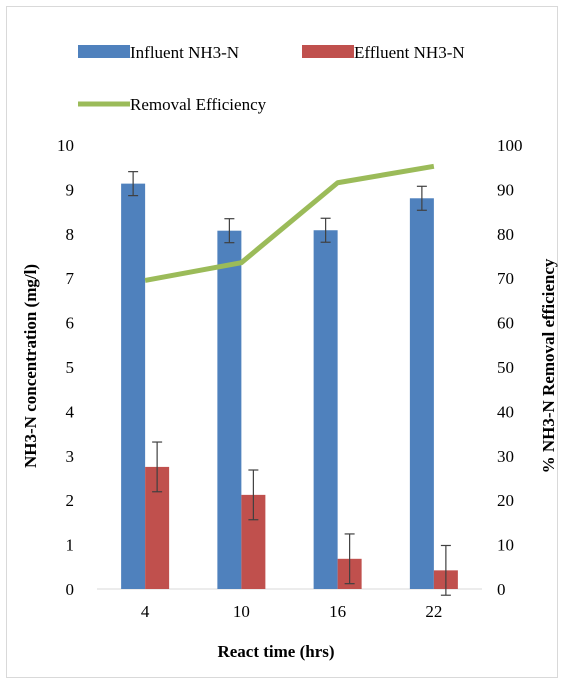 This screenshot has width=565, height=684. What do you see at coordinates (510, 145) in the screenshot?
I see `y2-tick-label: 100` at bounding box center [510, 145].